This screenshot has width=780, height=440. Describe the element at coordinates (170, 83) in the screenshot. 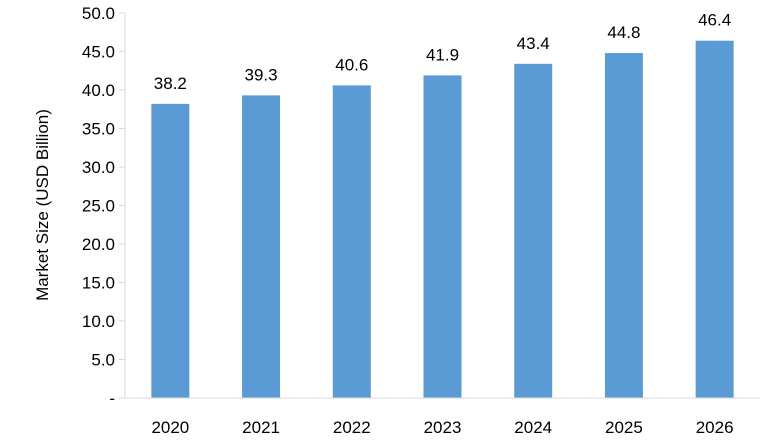

I see `data-label-2020: 38.2` at that location.